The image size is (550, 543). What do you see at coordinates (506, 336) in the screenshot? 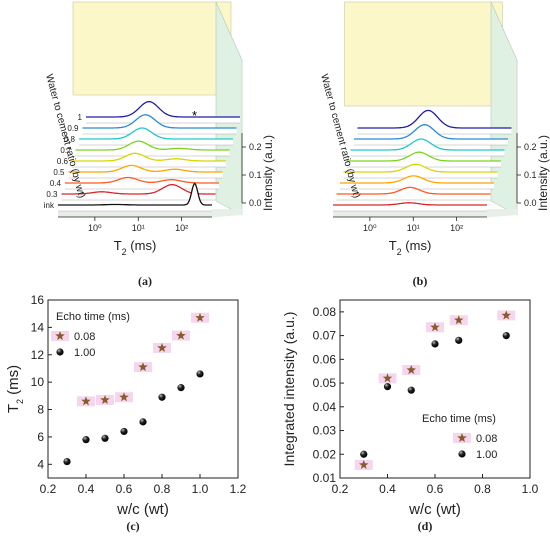
I see `data-point-d-1.00-5` at bounding box center [506, 336].